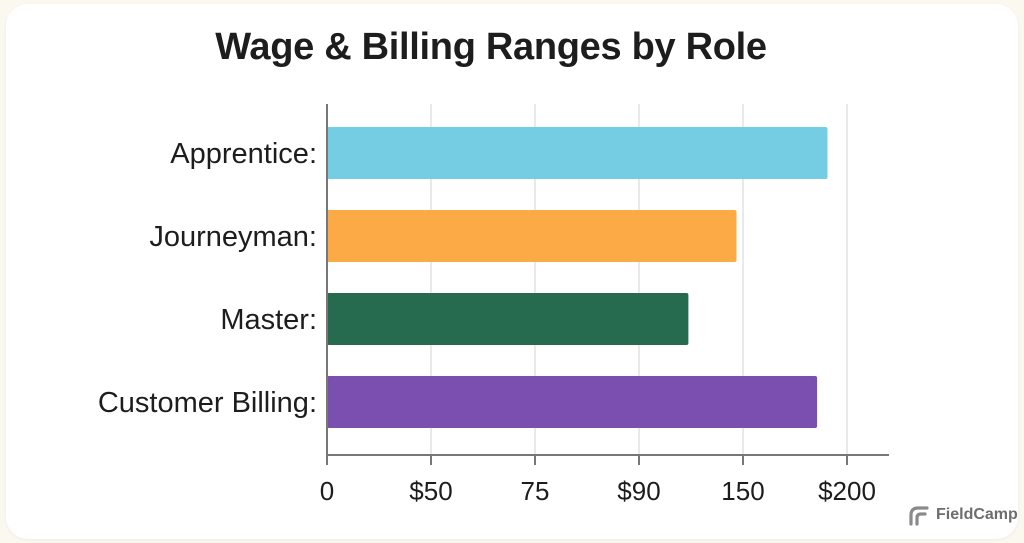  I want to click on x-tick-label: 150, so click(742, 491).